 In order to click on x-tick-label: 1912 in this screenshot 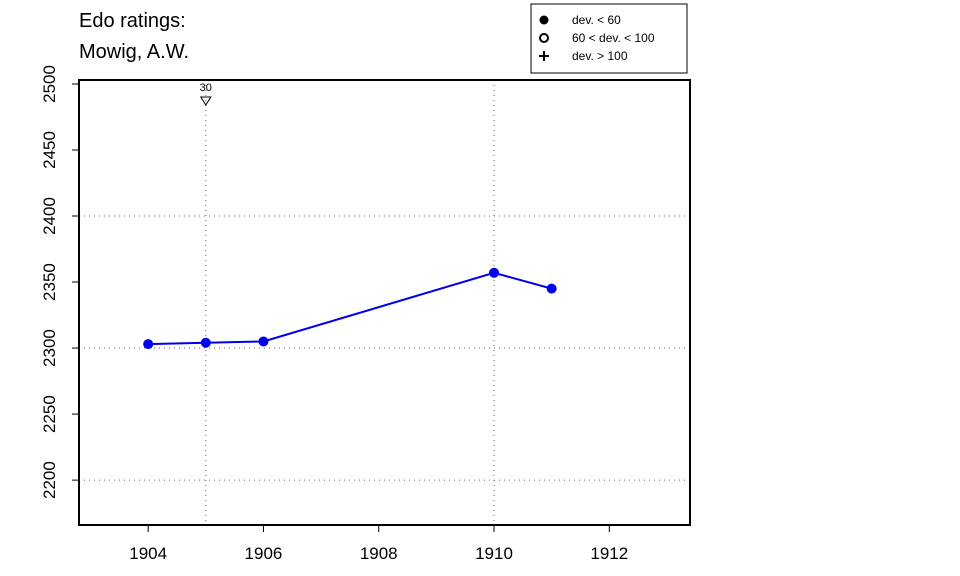, I will do `click(609, 553)`.